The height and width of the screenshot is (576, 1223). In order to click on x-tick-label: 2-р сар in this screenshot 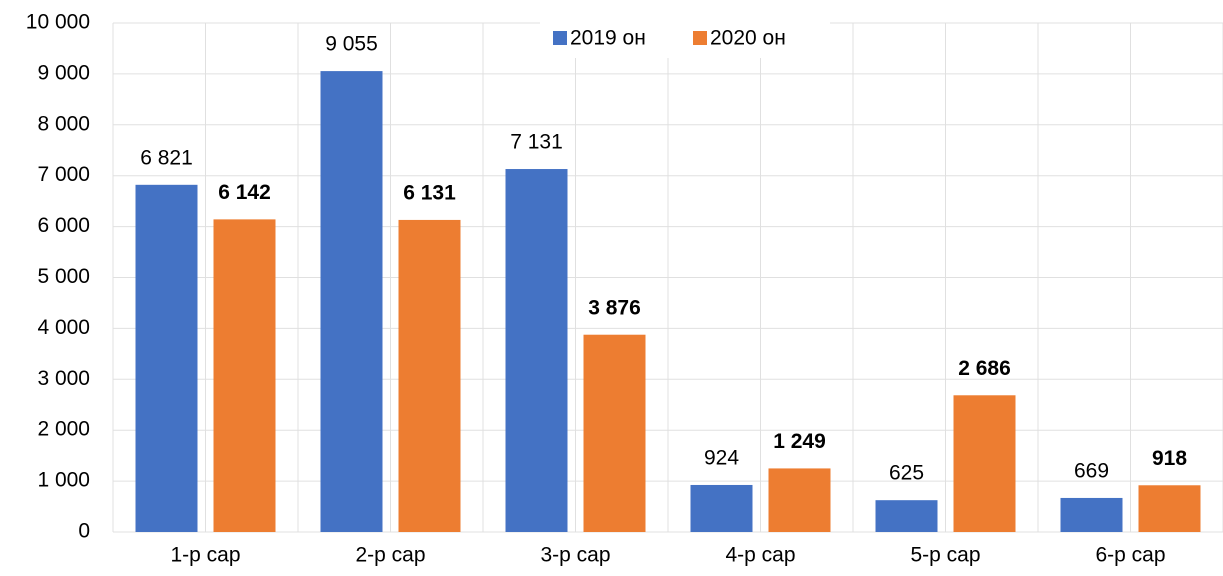, I will do `click(390, 555)`.